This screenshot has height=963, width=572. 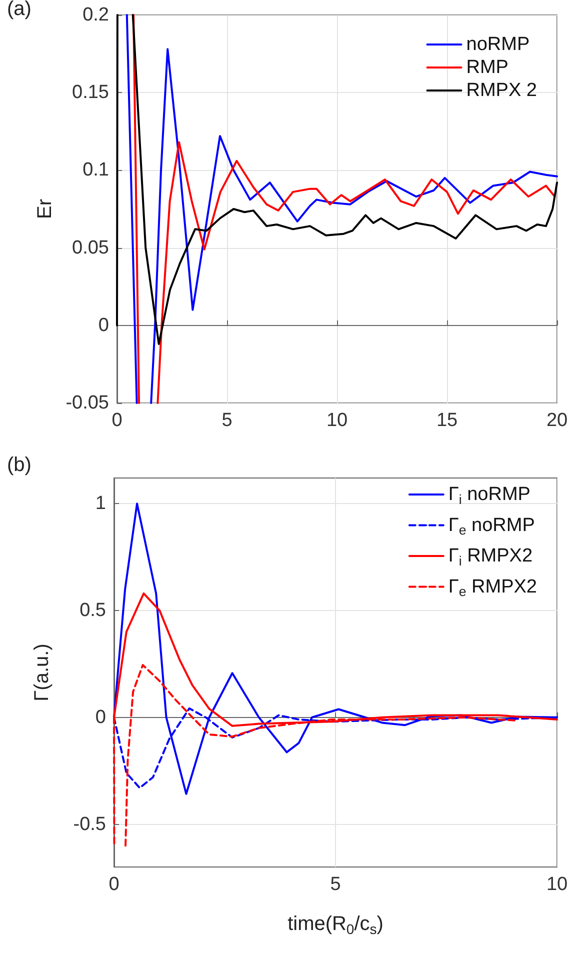 What do you see at coordinates (87, 403) in the screenshot?
I see `y-tick-label: -0.05` at bounding box center [87, 403].